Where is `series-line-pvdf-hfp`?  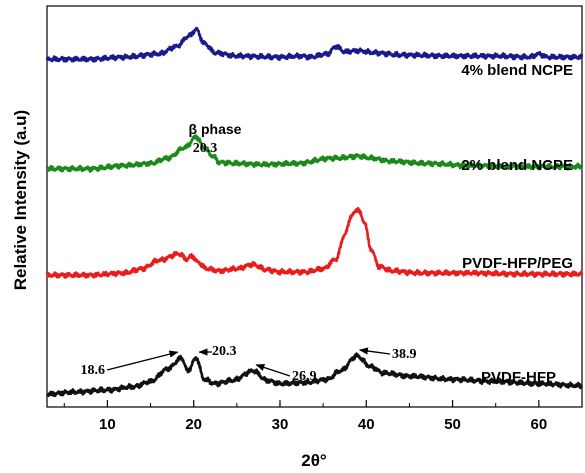 series-line-pvdf-hfp is located at coordinates (315, 375).